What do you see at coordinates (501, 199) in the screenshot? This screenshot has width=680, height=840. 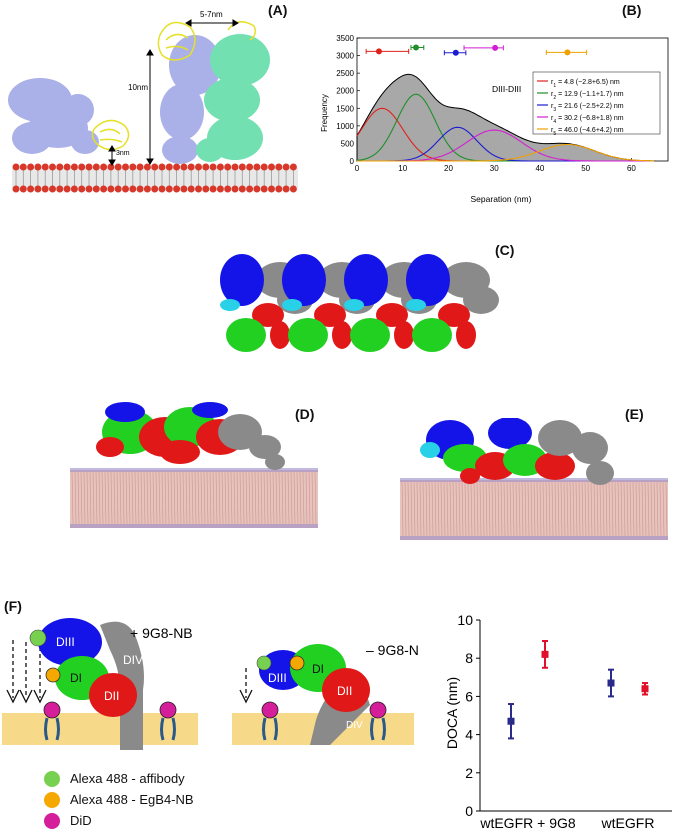 I see `x-axis-label: Separation (nm)` at bounding box center [501, 199].